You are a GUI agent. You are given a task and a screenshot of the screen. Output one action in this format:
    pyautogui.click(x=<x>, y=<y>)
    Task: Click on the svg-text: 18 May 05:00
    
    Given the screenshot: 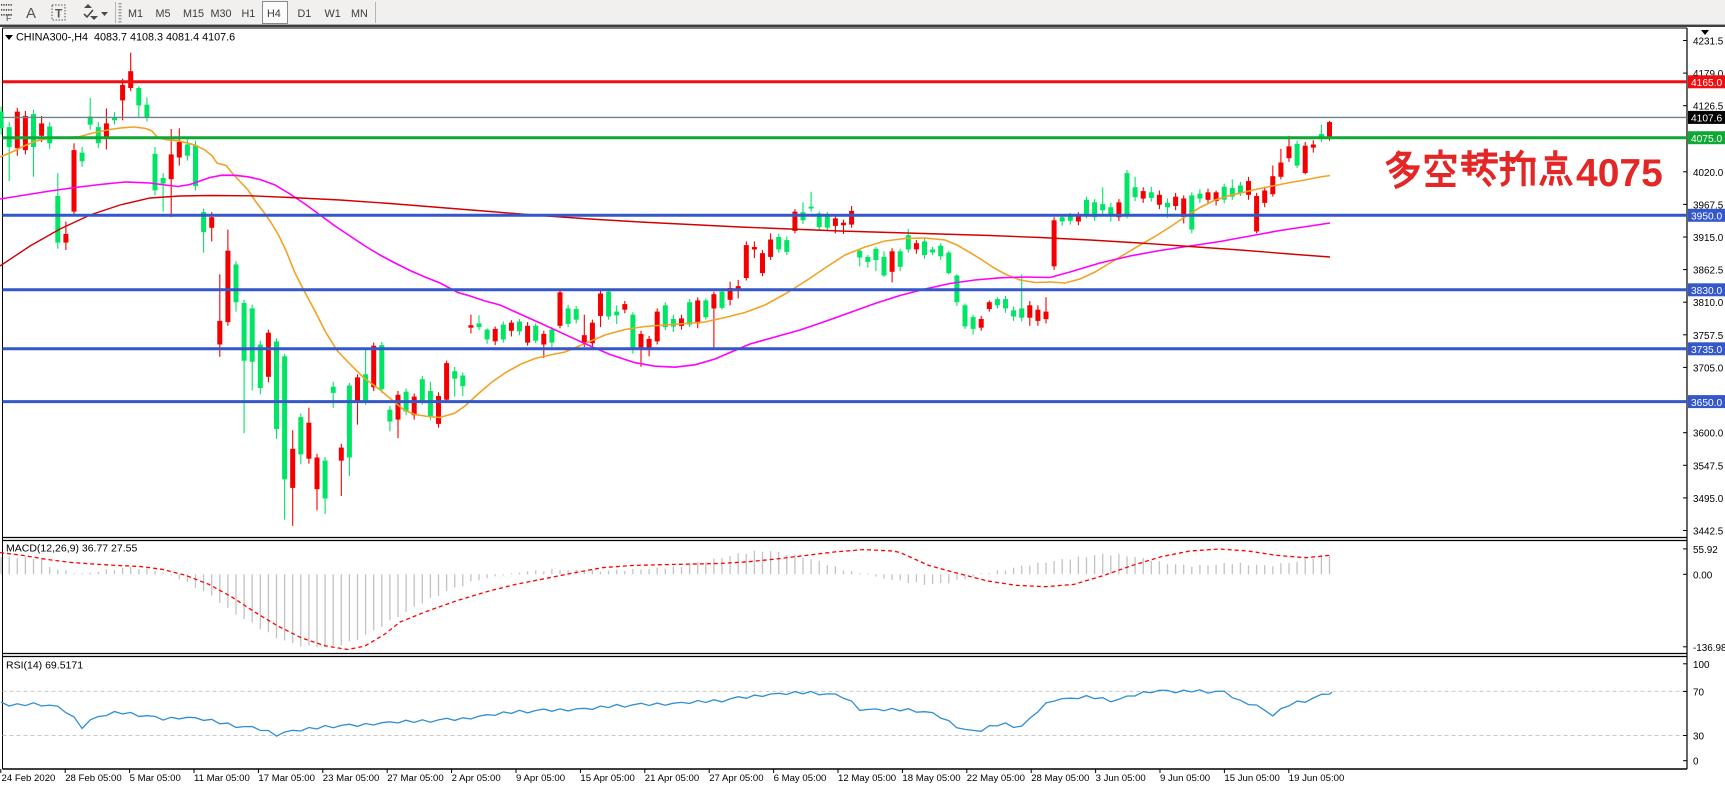 What is the action you would take?
    pyautogui.click(x=931, y=778)
    